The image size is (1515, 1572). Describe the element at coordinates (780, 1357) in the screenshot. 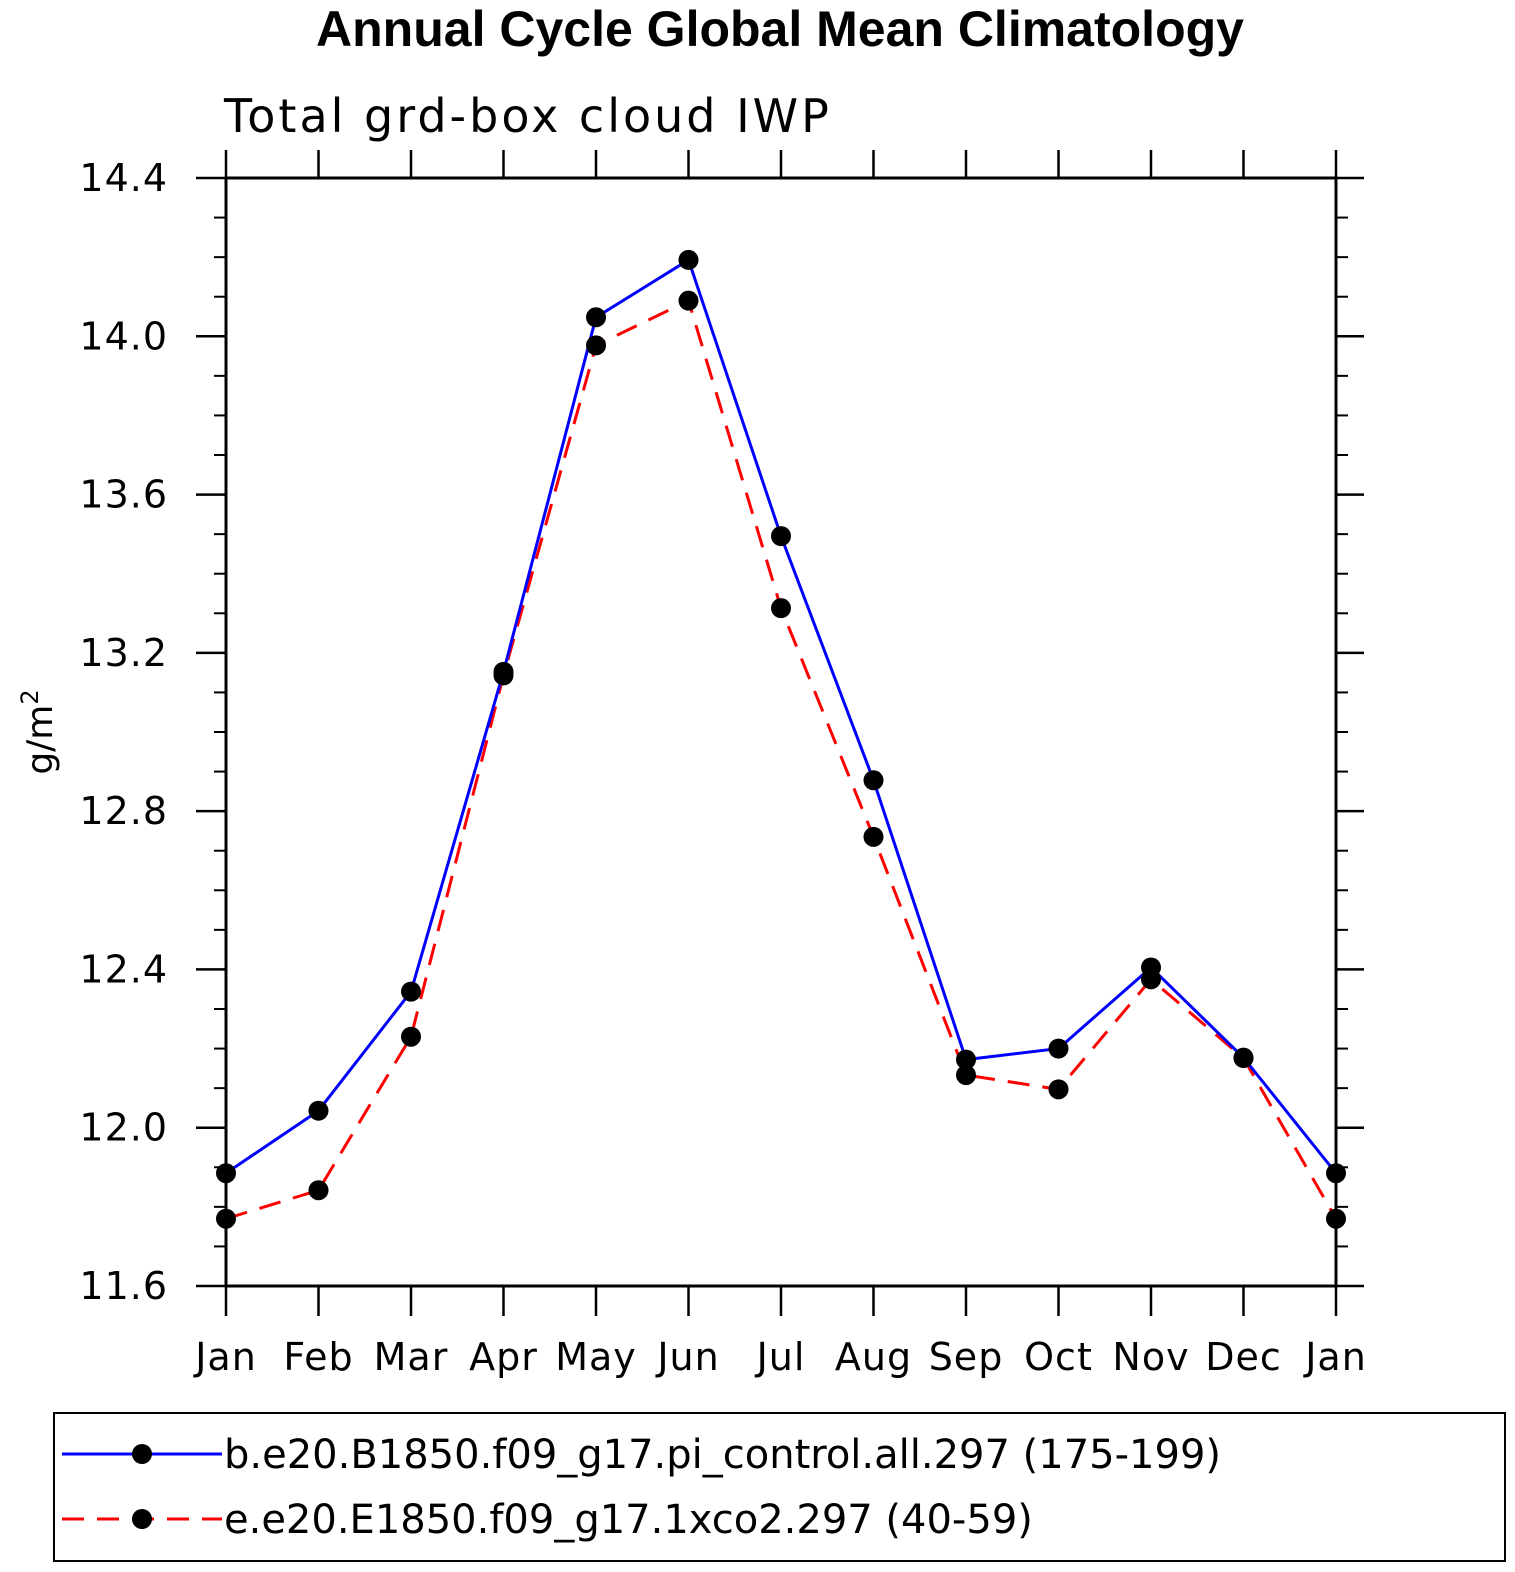

I see `x-tick-label: Jul` at that location.